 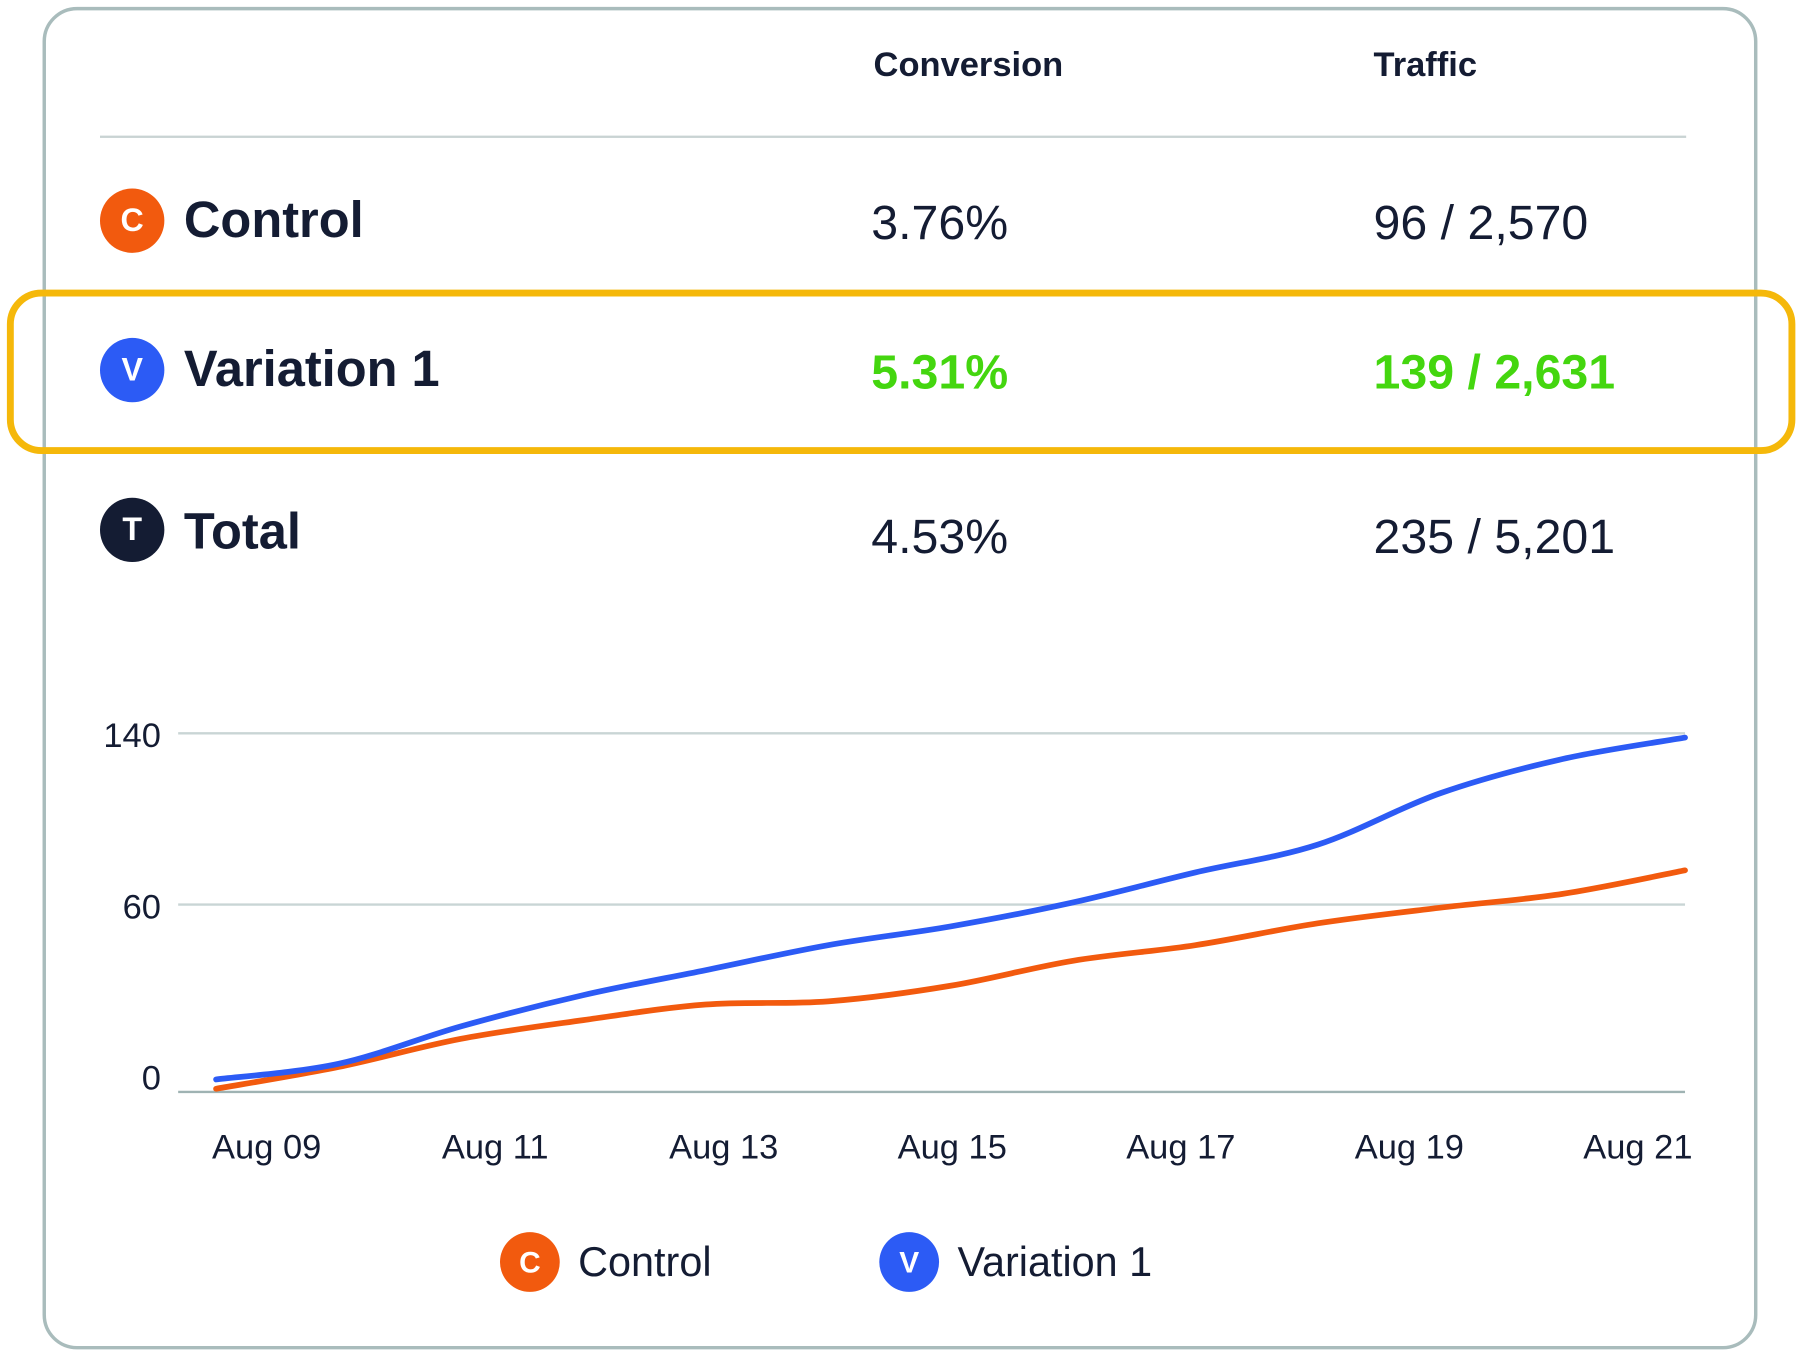 I want to click on row-name: Control, so click(x=273, y=220).